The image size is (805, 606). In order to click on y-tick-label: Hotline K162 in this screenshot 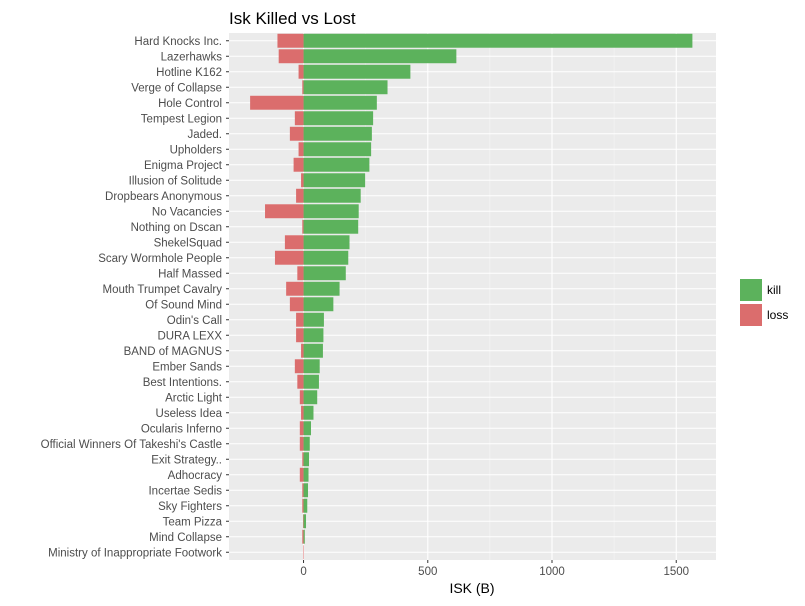, I will do `click(189, 73)`.